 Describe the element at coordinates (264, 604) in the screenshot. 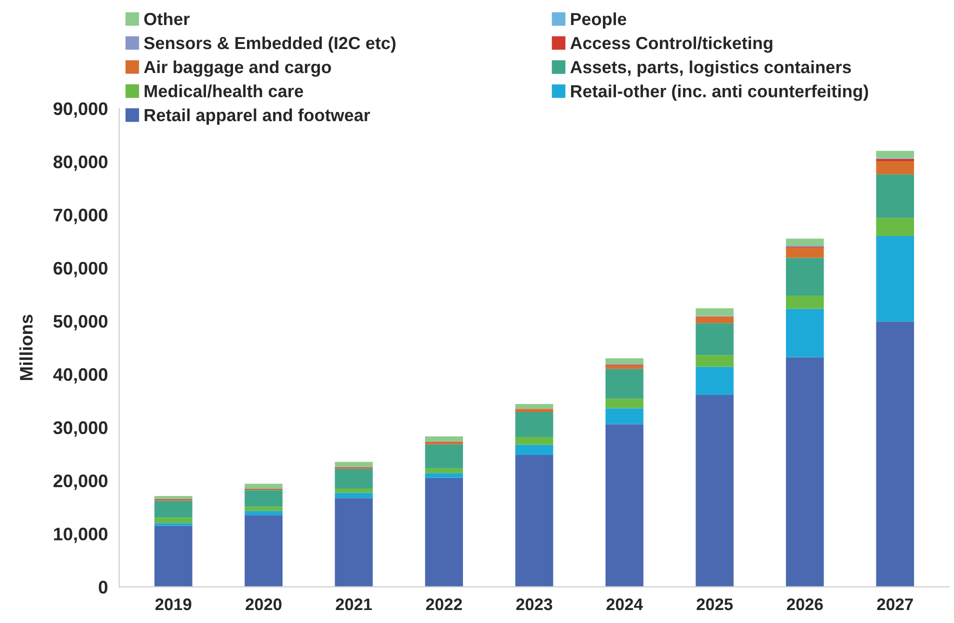

I see `x-tick-label: 2020` at that location.